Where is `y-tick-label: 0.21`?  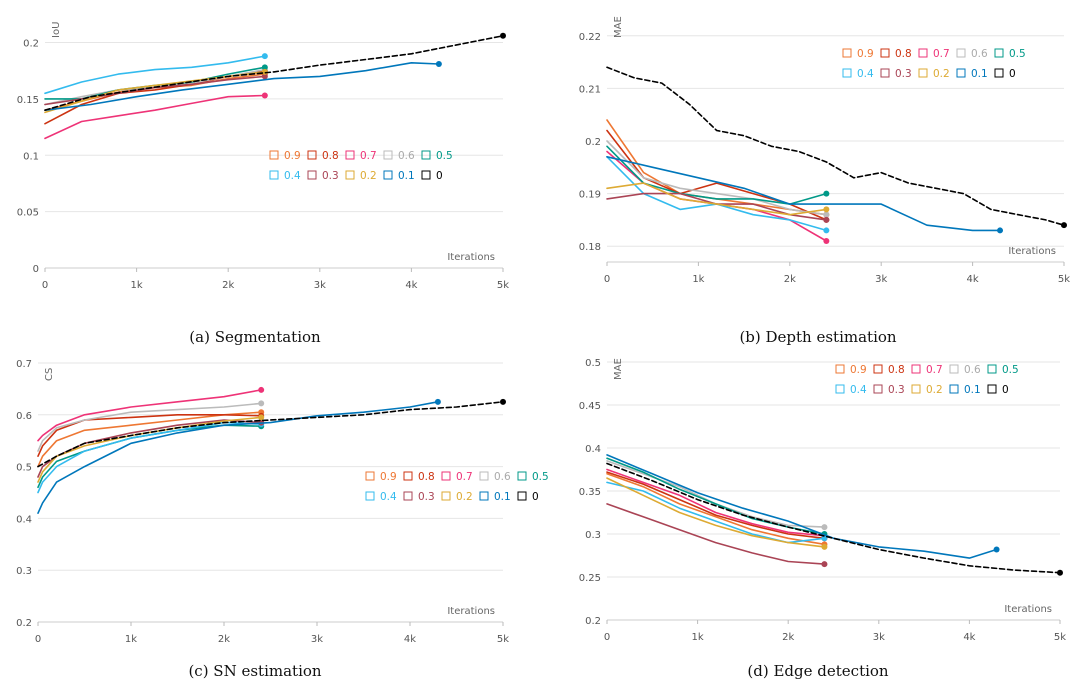
y-tick-label: 0.21 is located at coordinates (590, 89).